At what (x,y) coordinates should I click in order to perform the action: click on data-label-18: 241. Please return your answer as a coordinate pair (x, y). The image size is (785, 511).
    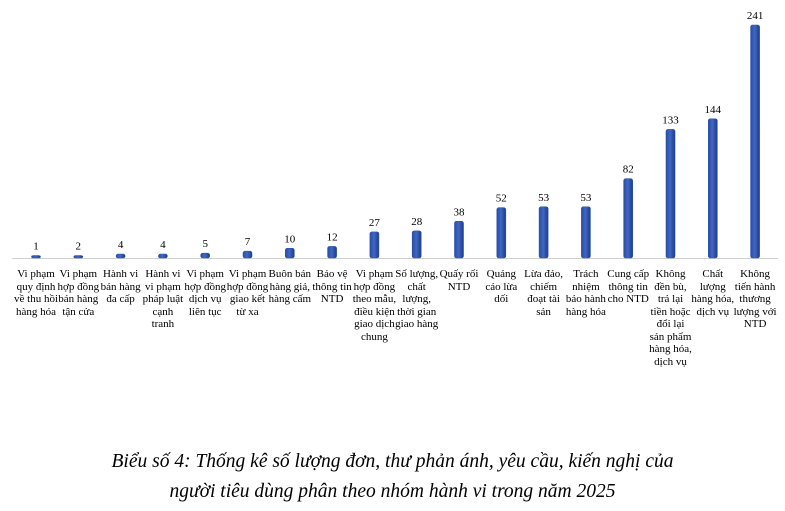
    Looking at the image, I should click on (755, 16).